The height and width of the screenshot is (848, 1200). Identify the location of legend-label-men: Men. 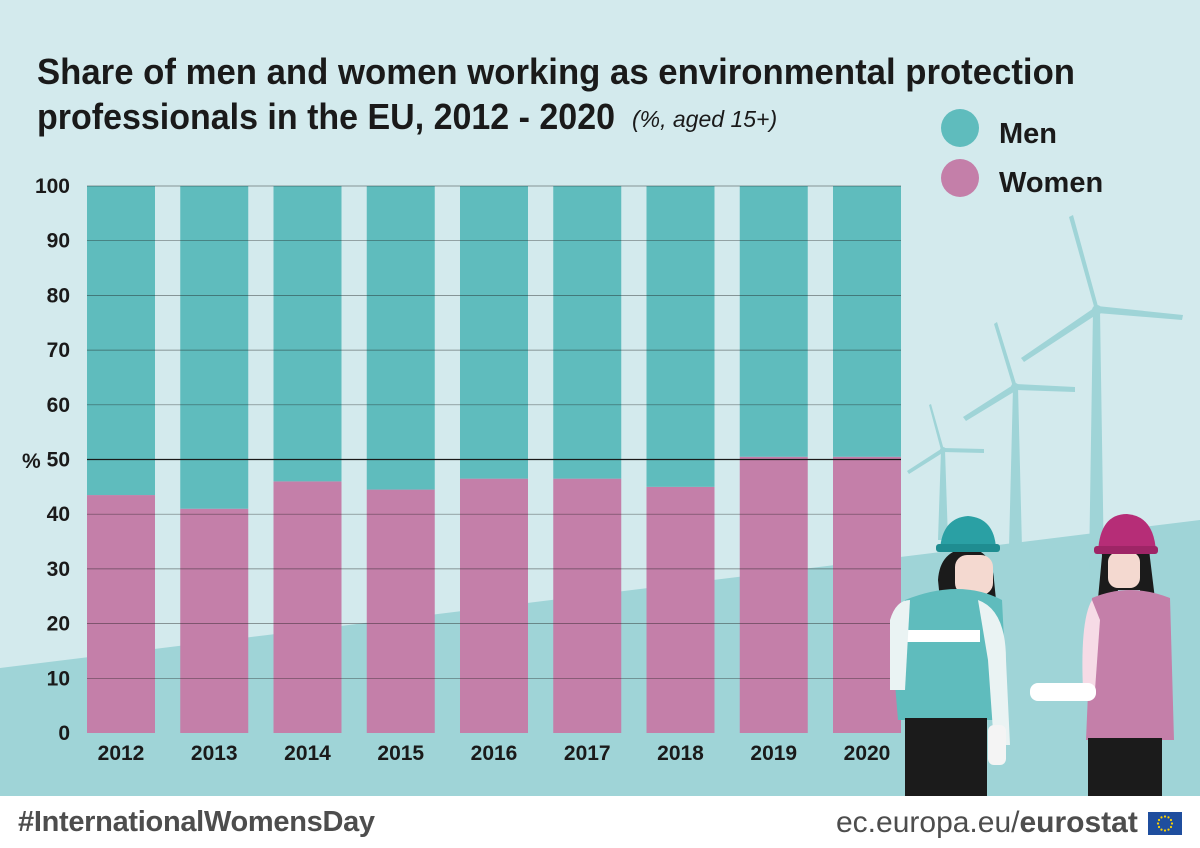
(1028, 134).